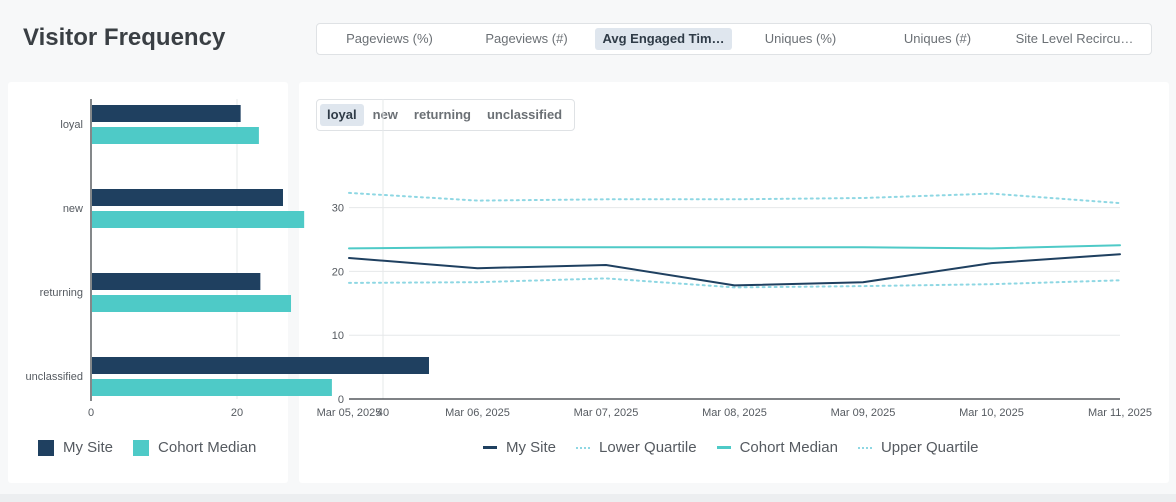 The height and width of the screenshot is (502, 1176). What do you see at coordinates (524, 114) in the screenshot?
I see `tab-unclassified: unclassified` at bounding box center [524, 114].